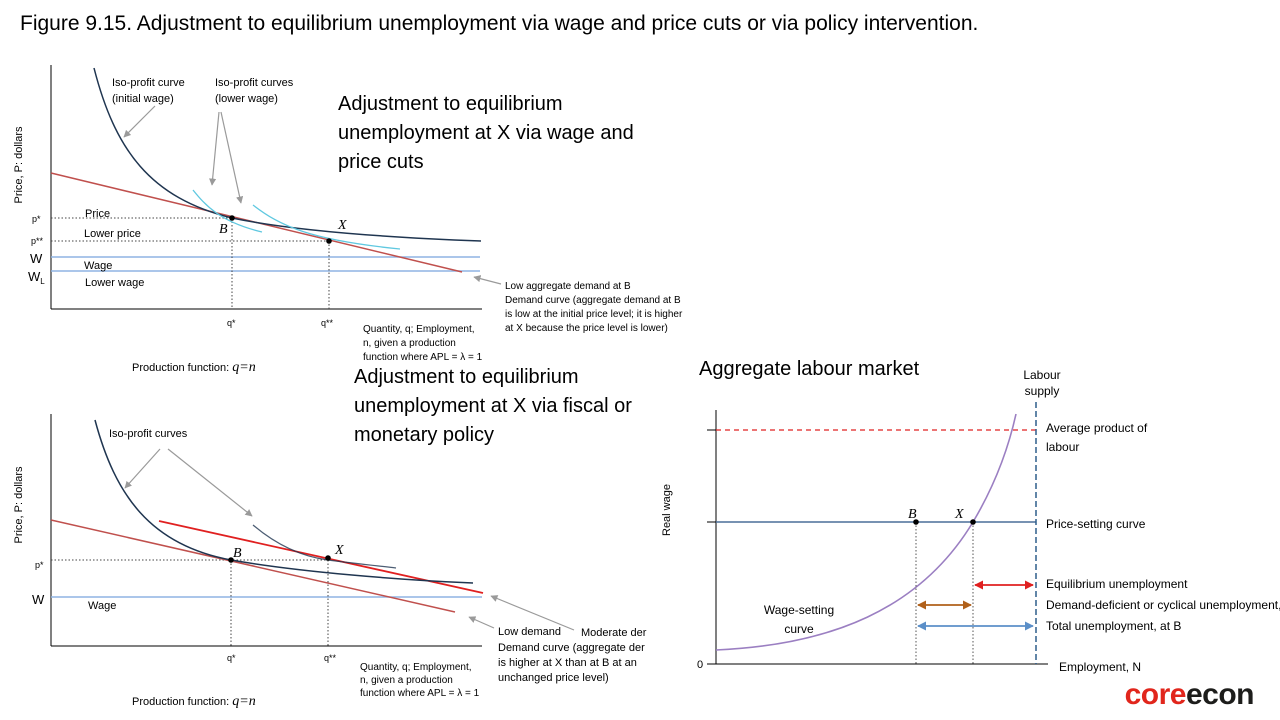 This screenshot has width=1280, height=720. I want to click on top-price-label: Price, so click(97, 214).